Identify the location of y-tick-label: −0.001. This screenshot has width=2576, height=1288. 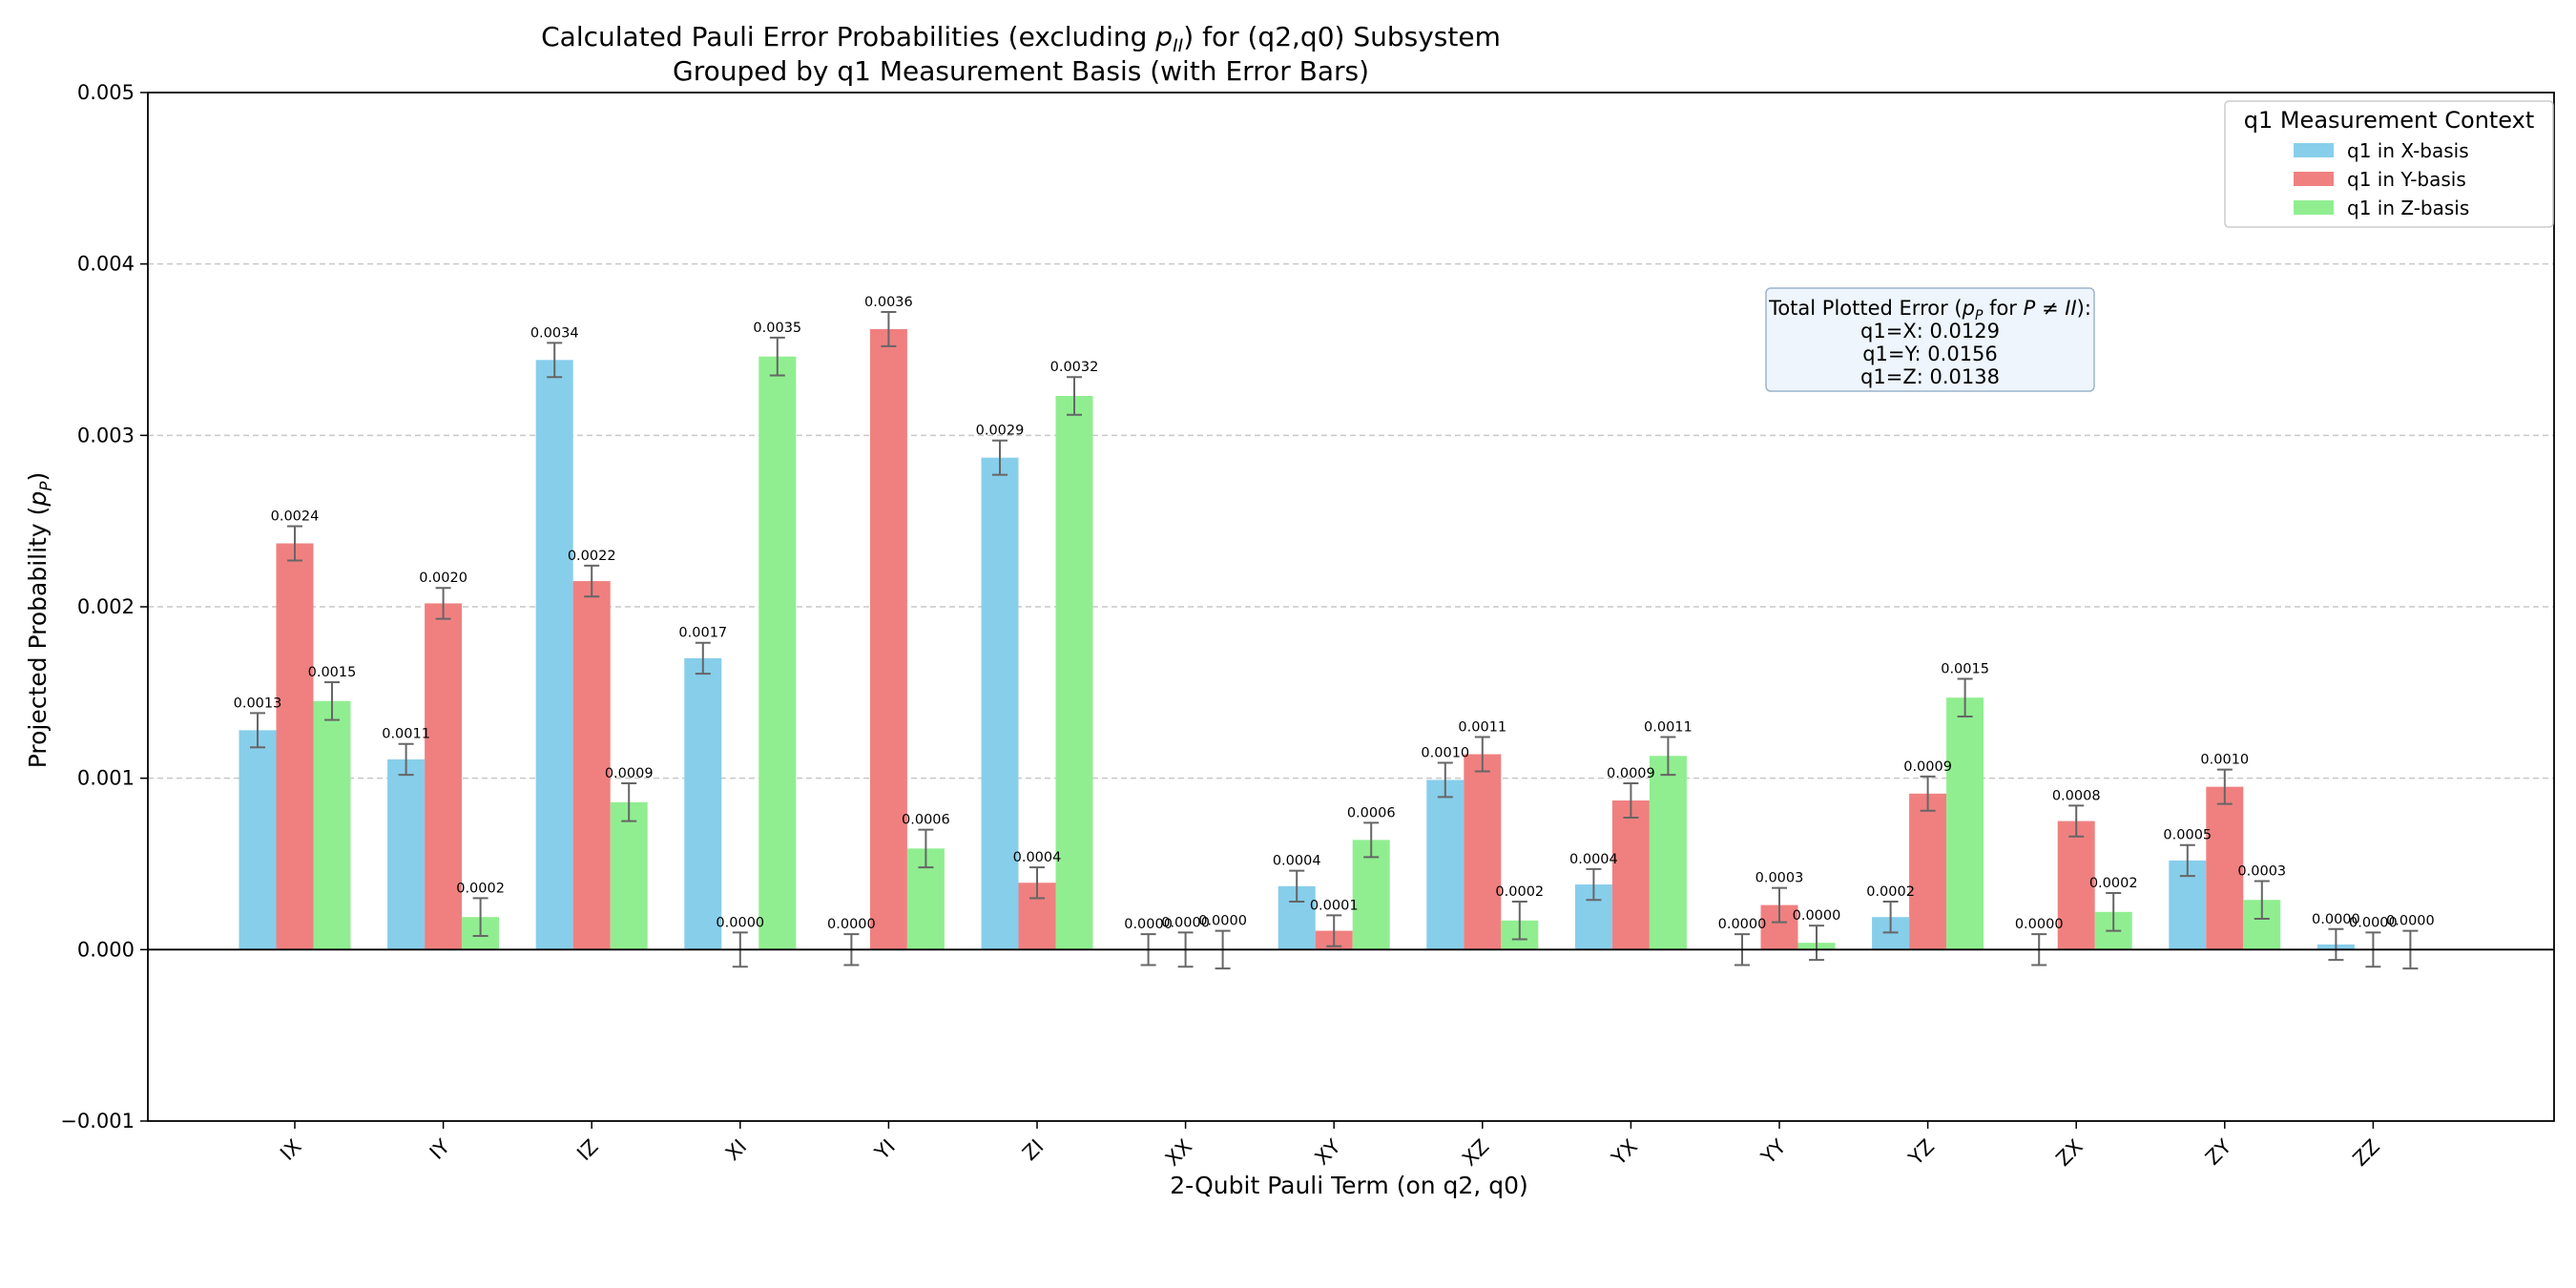
(97, 1121).